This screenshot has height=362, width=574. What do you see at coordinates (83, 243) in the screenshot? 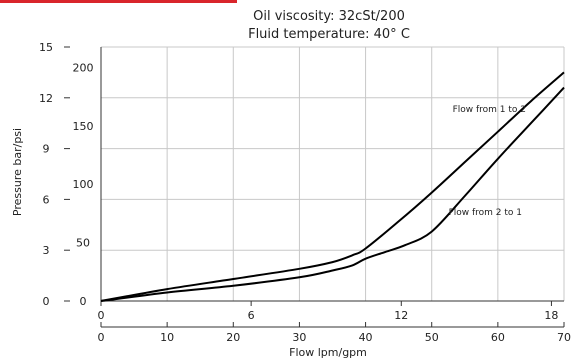
I see `y-psi-tick-label: 50` at bounding box center [83, 243].